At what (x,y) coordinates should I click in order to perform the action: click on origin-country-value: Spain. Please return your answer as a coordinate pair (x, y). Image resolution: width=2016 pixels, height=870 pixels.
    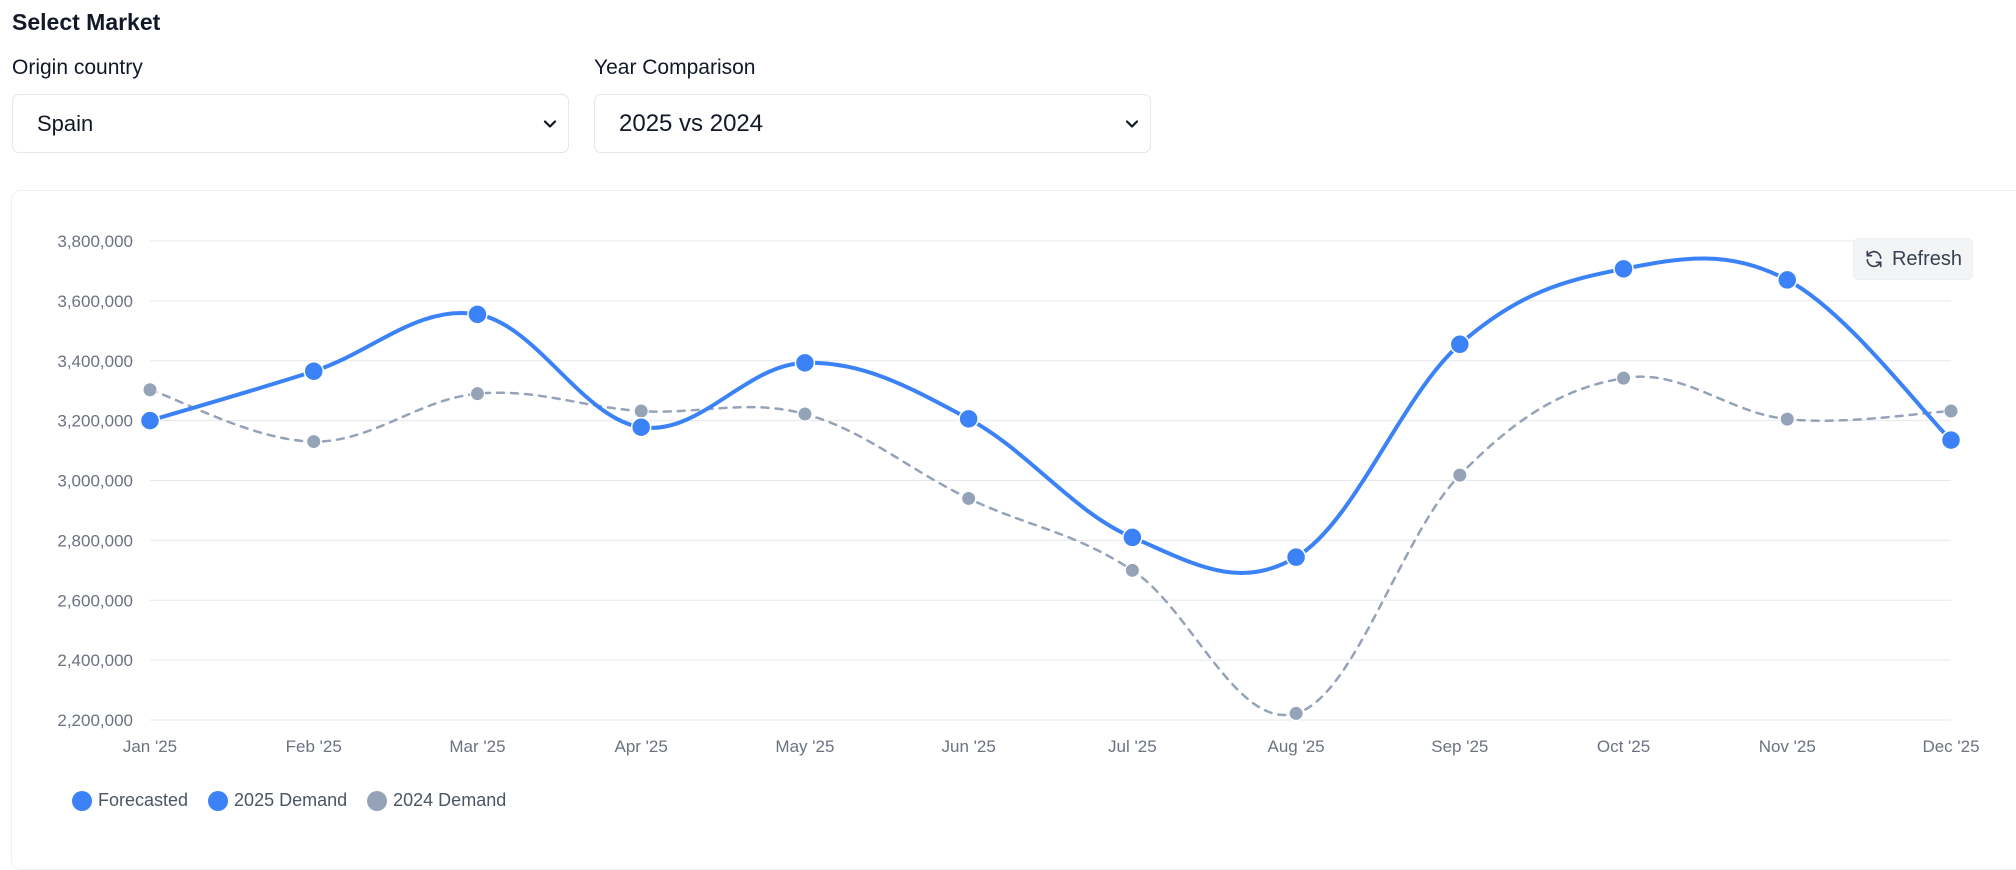
    Looking at the image, I should click on (65, 123).